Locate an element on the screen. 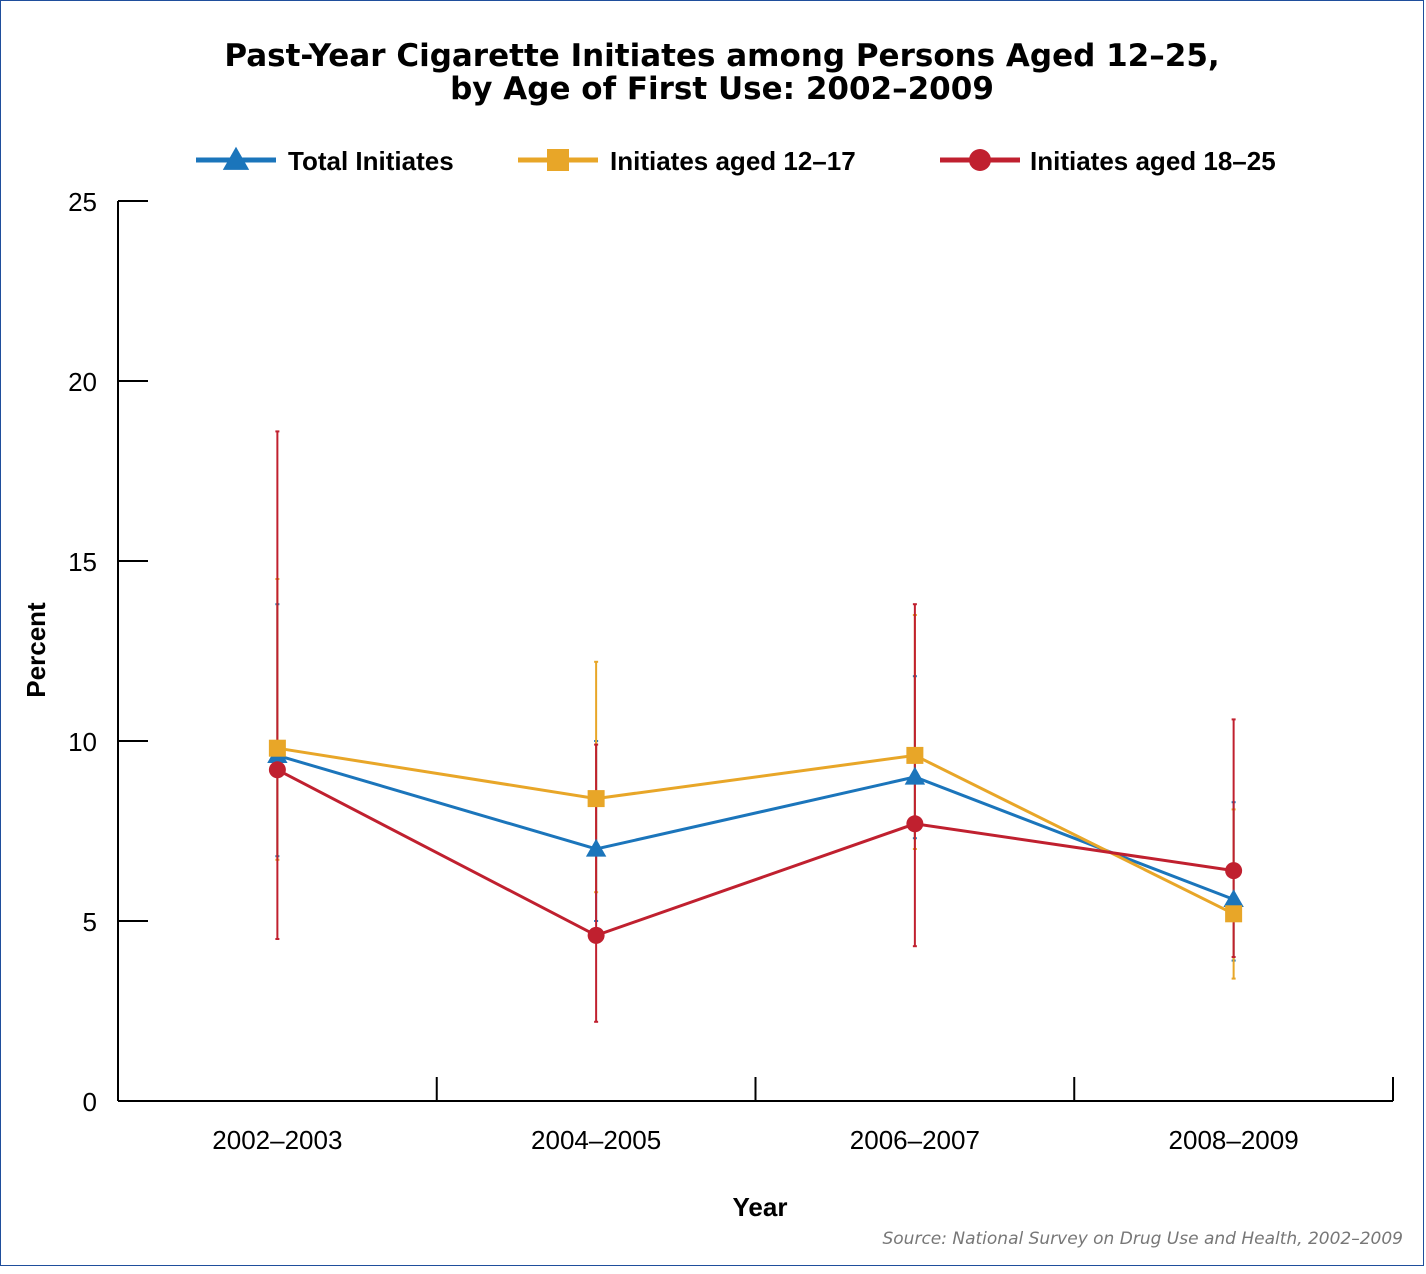  x-tick-label: 2006–2007 is located at coordinates (915, 1140).